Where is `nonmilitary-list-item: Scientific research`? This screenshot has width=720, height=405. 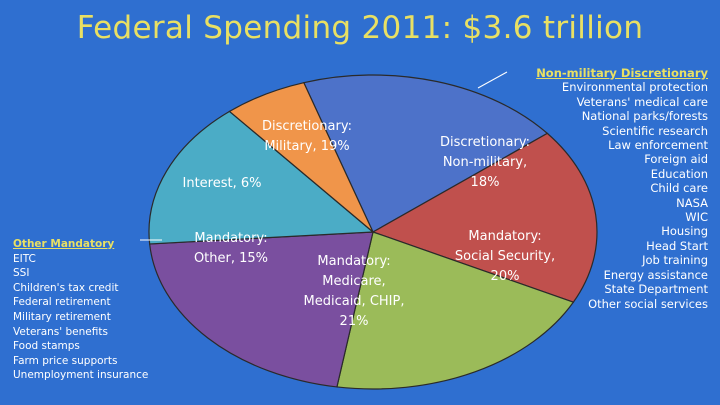
nonmilitary-list-item: Scientific research is located at coordinates (655, 130).